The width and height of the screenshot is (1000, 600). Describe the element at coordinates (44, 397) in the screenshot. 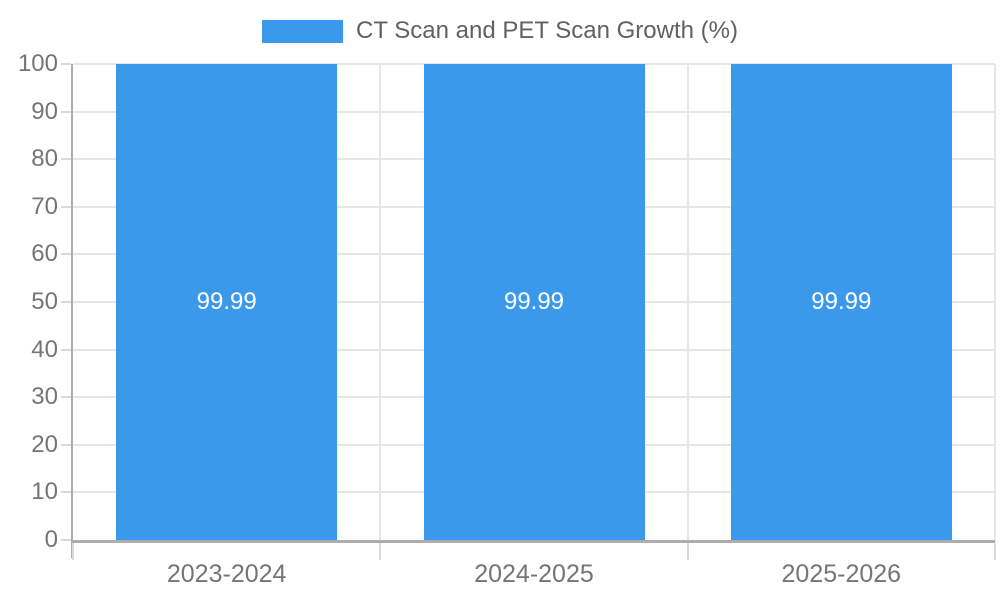

I see `y-axis-tick-label: 30` at that location.